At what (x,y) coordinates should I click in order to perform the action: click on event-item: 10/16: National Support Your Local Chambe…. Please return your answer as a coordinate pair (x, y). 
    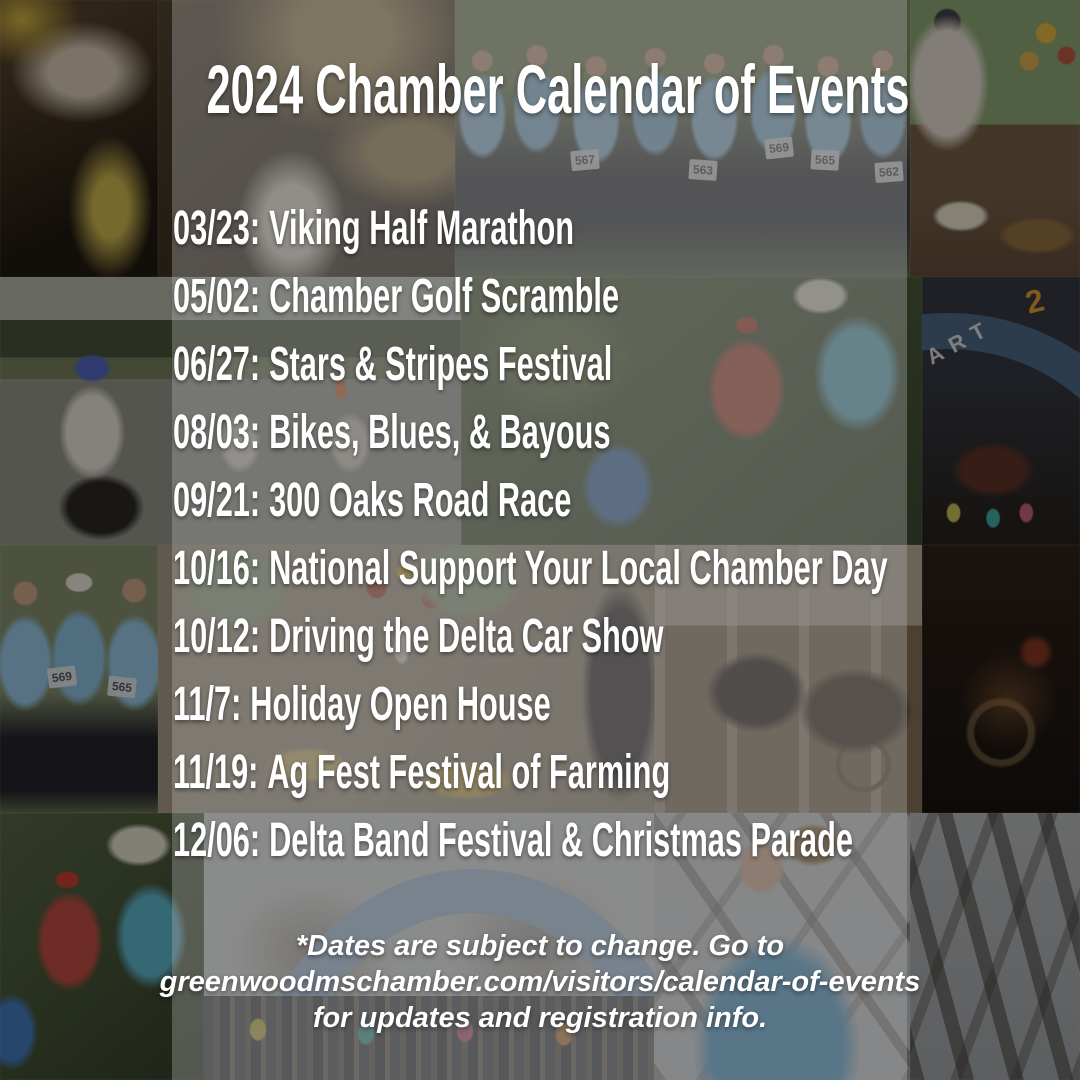
    Looking at the image, I should click on (626, 568).